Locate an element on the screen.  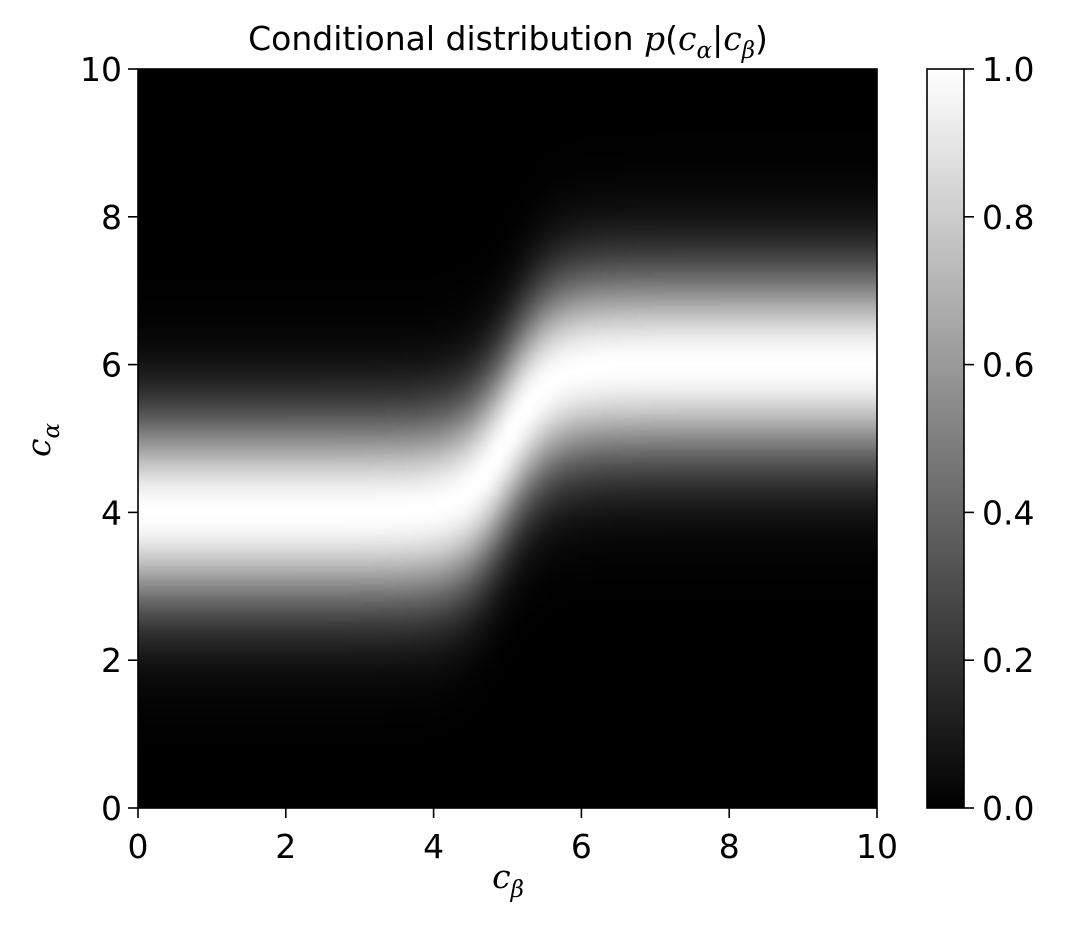
x-tick-label: 4 is located at coordinates (433, 846).